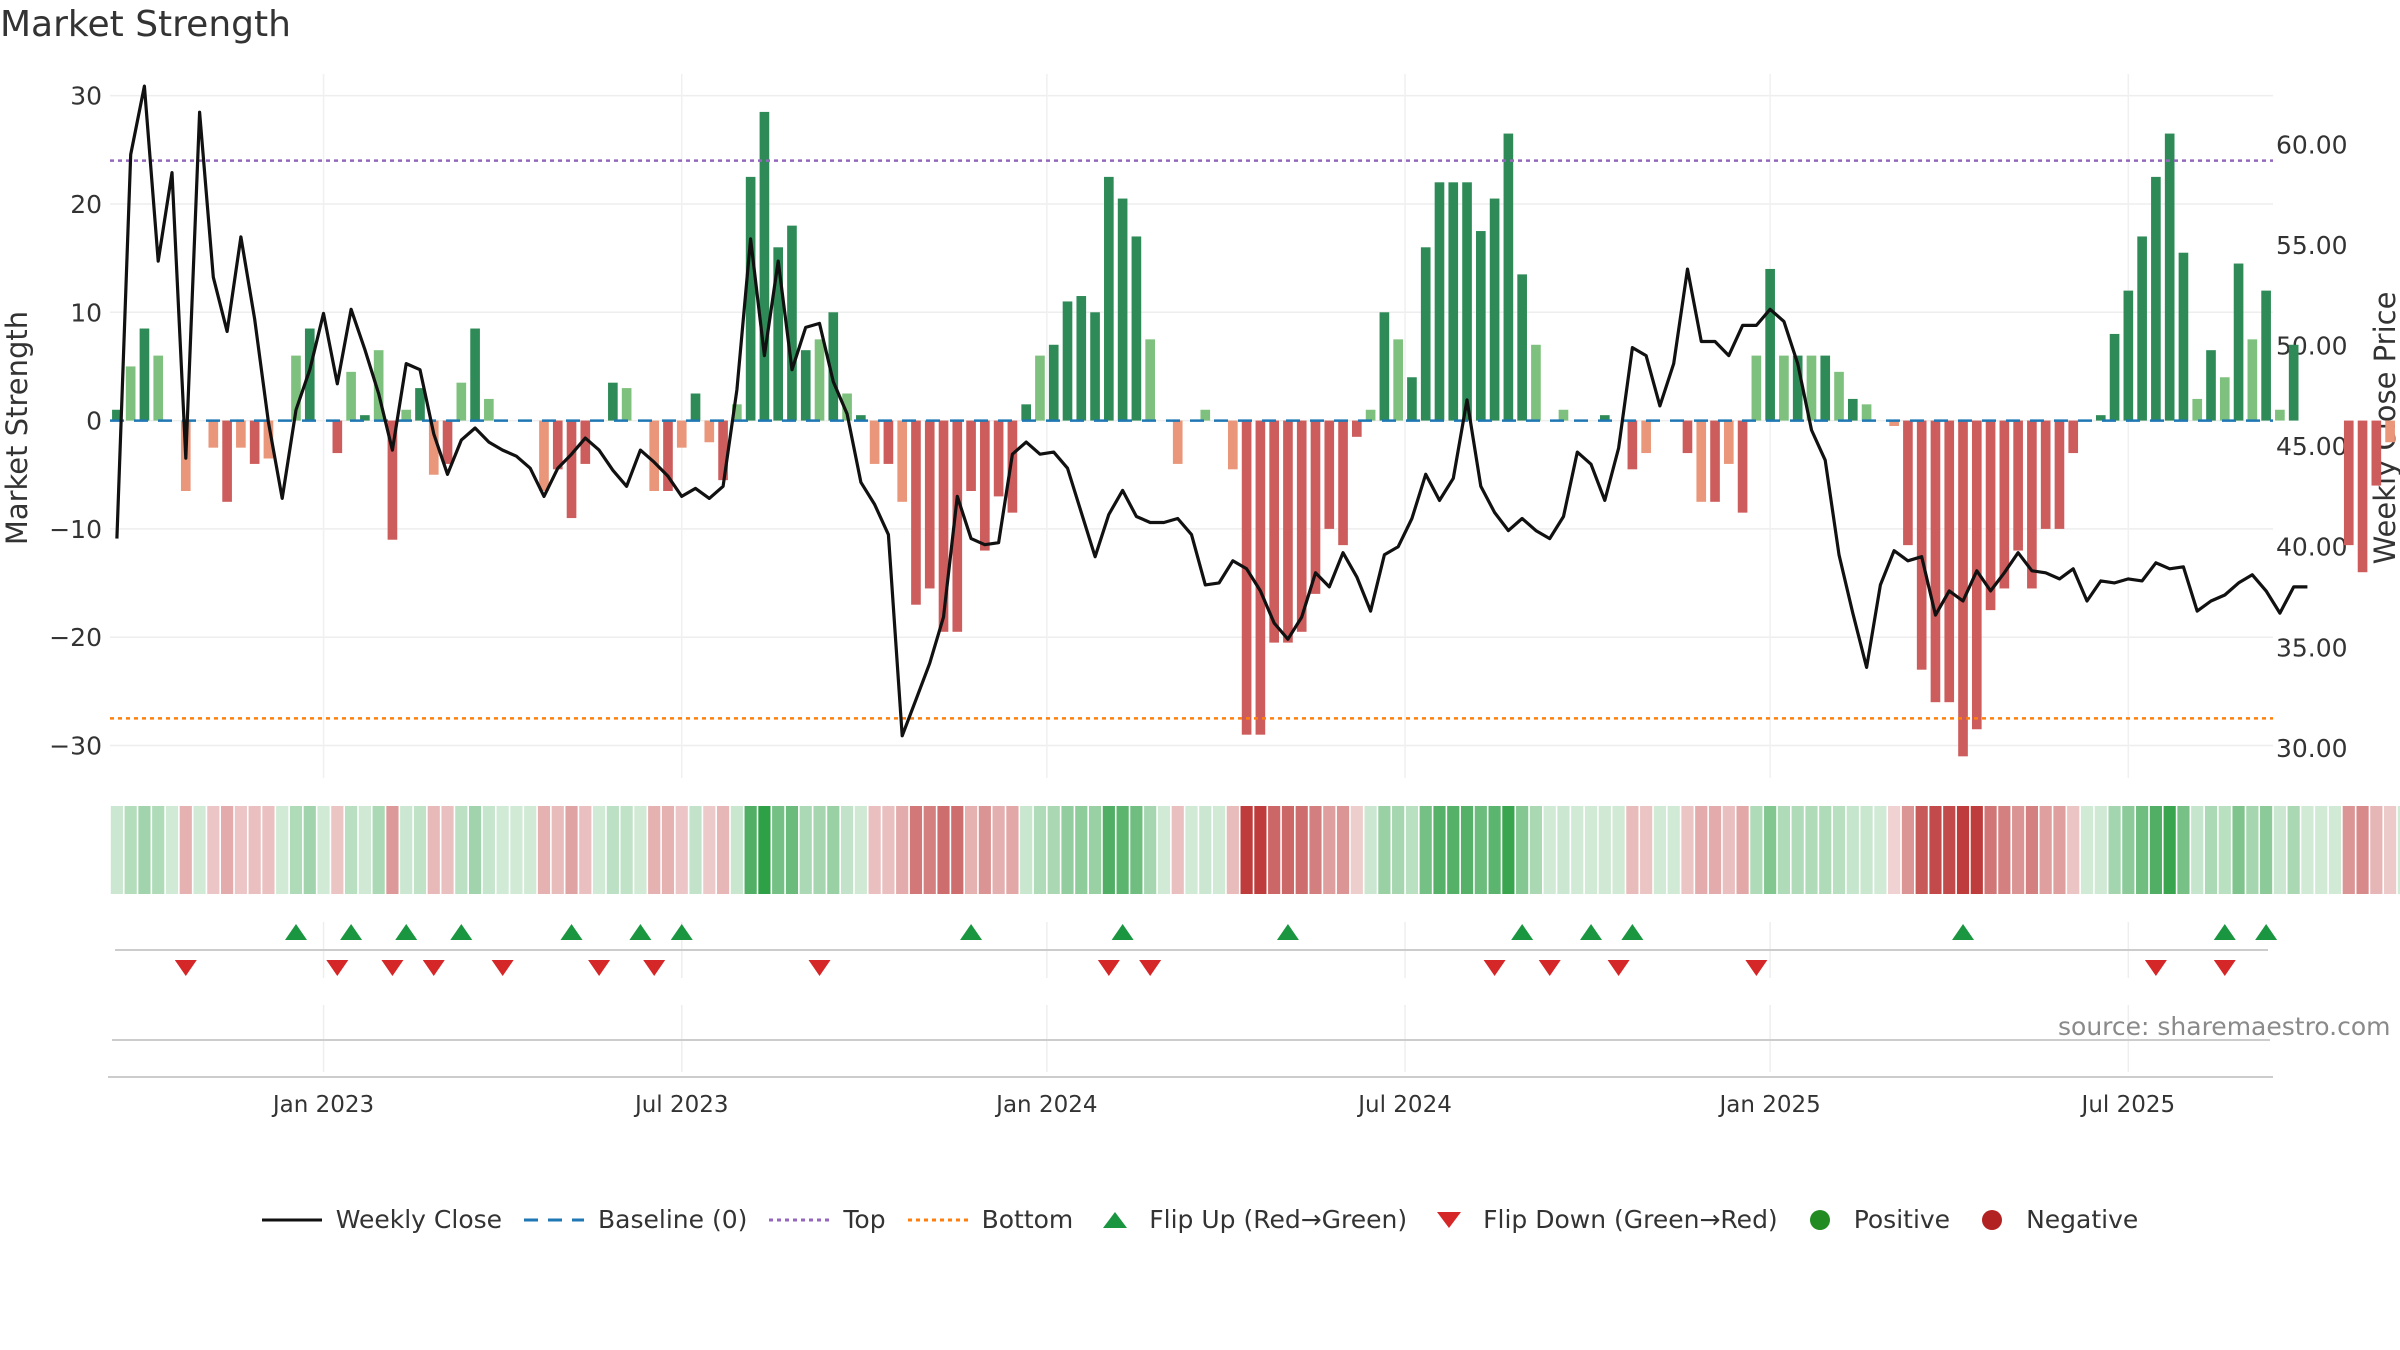  What do you see at coordinates (1287, 932) in the screenshot?
I see `flip-up-marker` at bounding box center [1287, 932].